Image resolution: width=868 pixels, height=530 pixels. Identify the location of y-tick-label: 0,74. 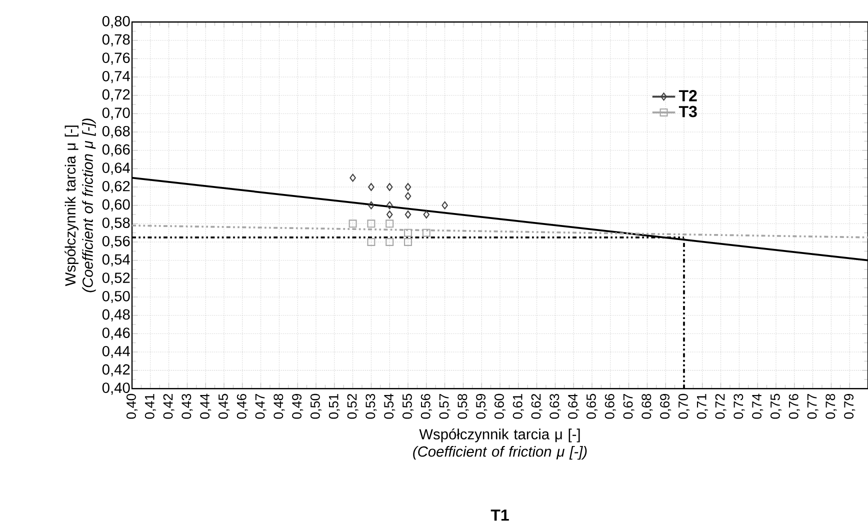
(116, 77).